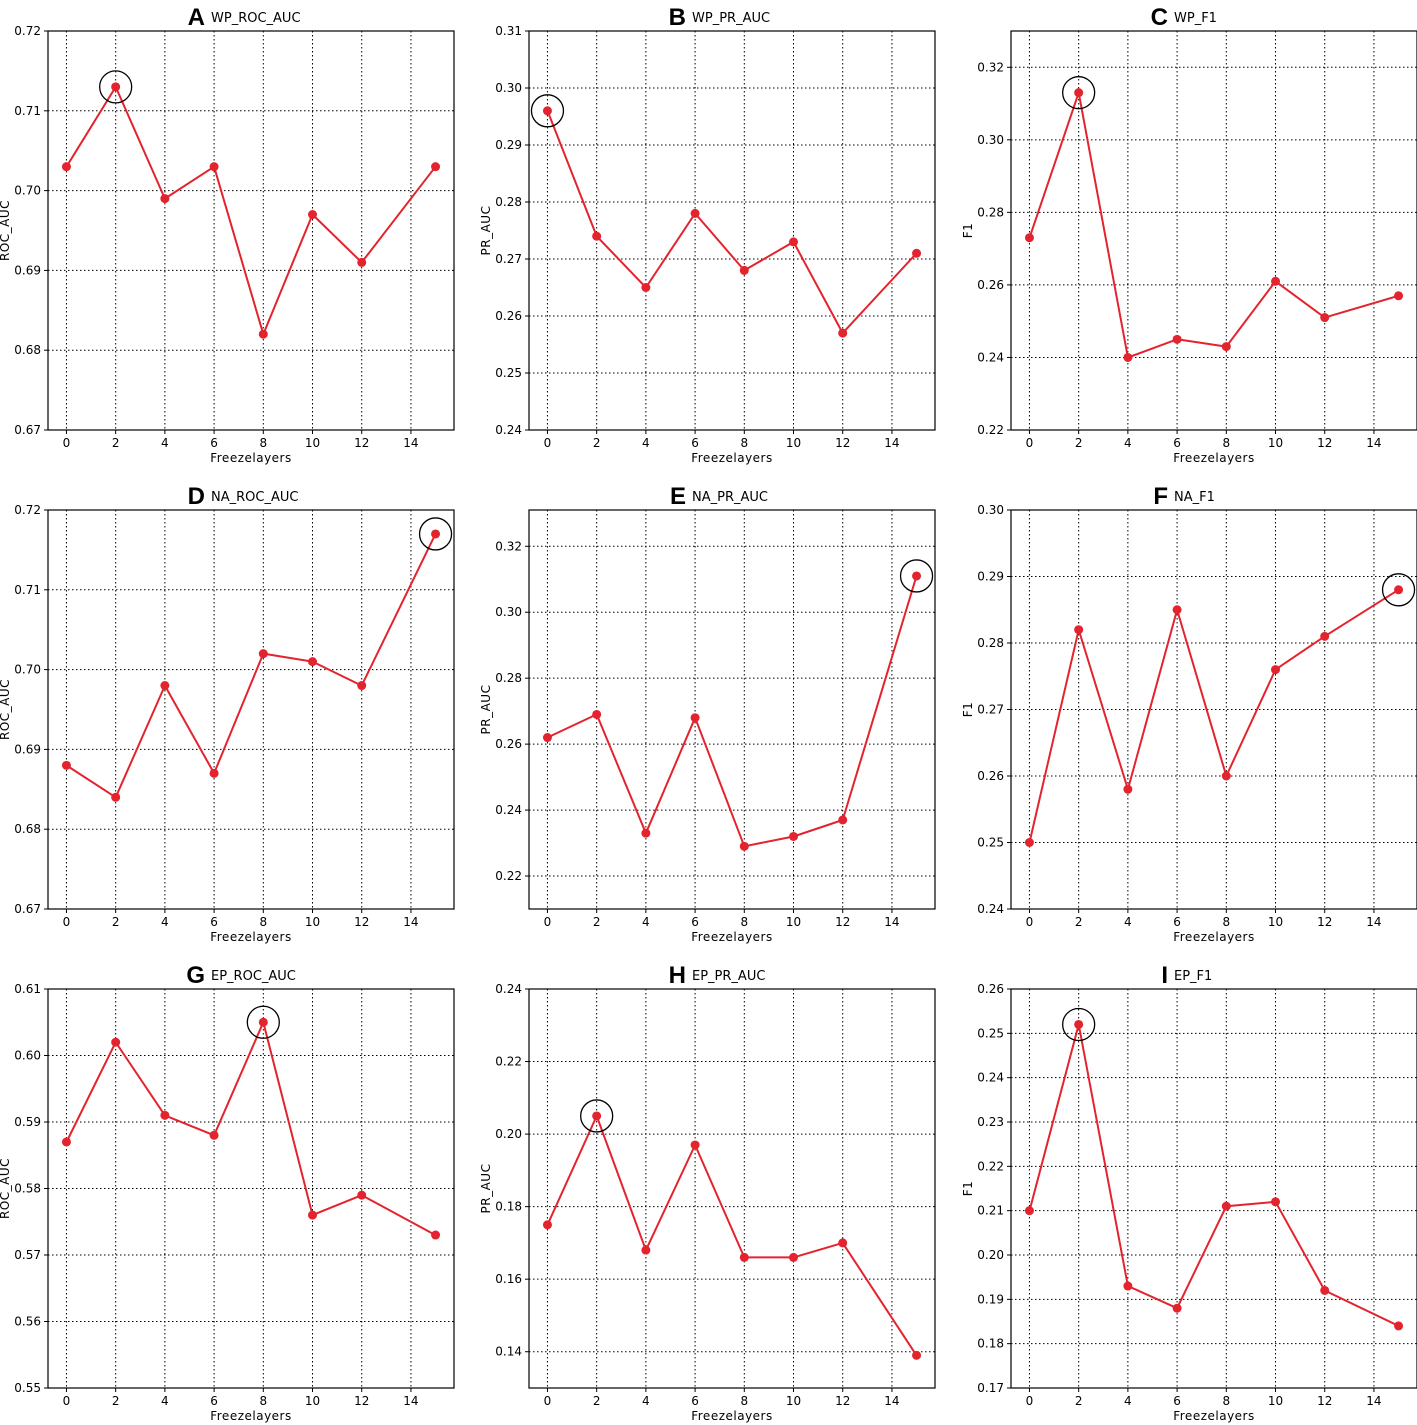 The width and height of the screenshot is (1417, 1425). What do you see at coordinates (508, 678) in the screenshot?
I see `y-tick-label: 0.28` at bounding box center [508, 678].